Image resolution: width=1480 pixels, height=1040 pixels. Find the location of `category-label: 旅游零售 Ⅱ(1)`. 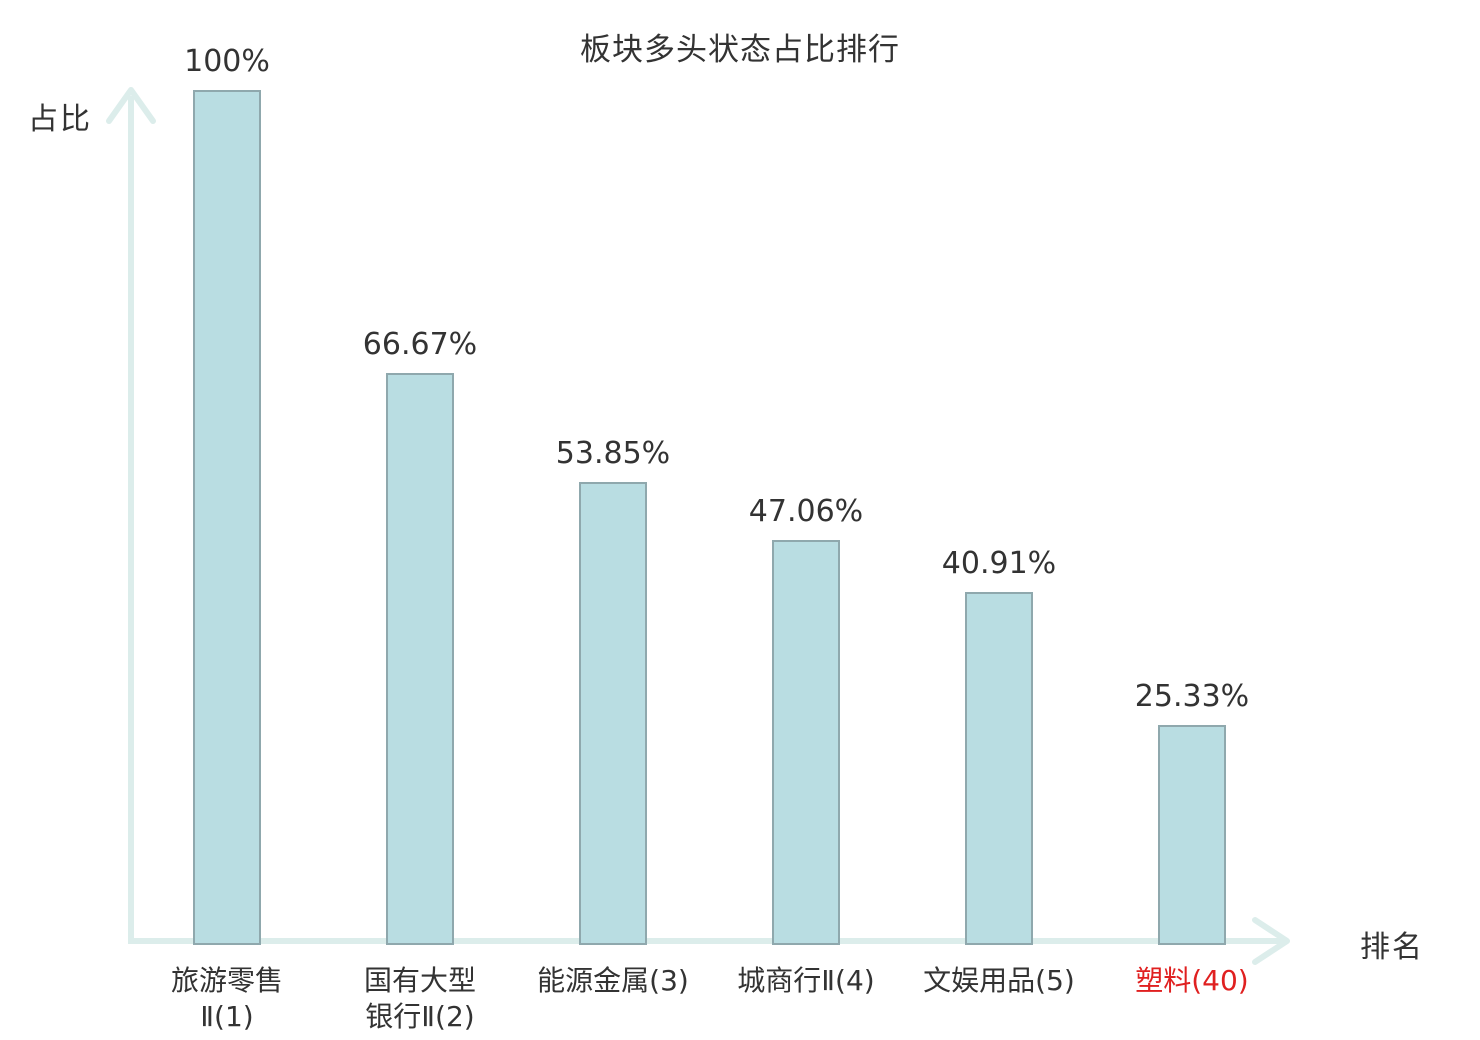

category-label: 旅游零售 Ⅱ(1) is located at coordinates (227, 999).